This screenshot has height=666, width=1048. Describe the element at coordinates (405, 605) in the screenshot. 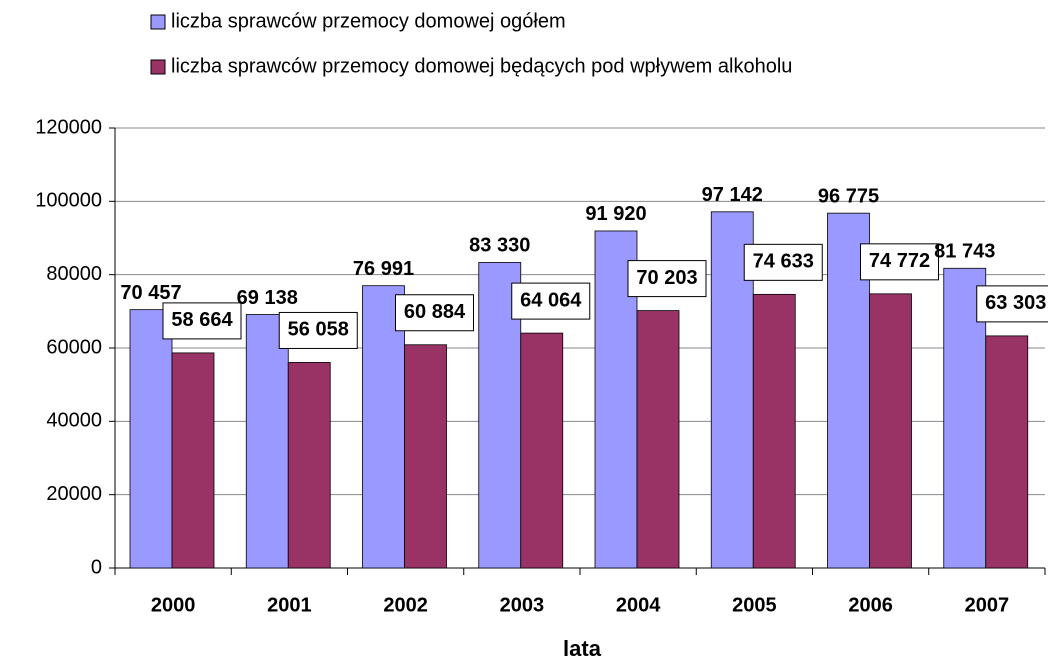

I see `x-tick-label: 2002` at that location.